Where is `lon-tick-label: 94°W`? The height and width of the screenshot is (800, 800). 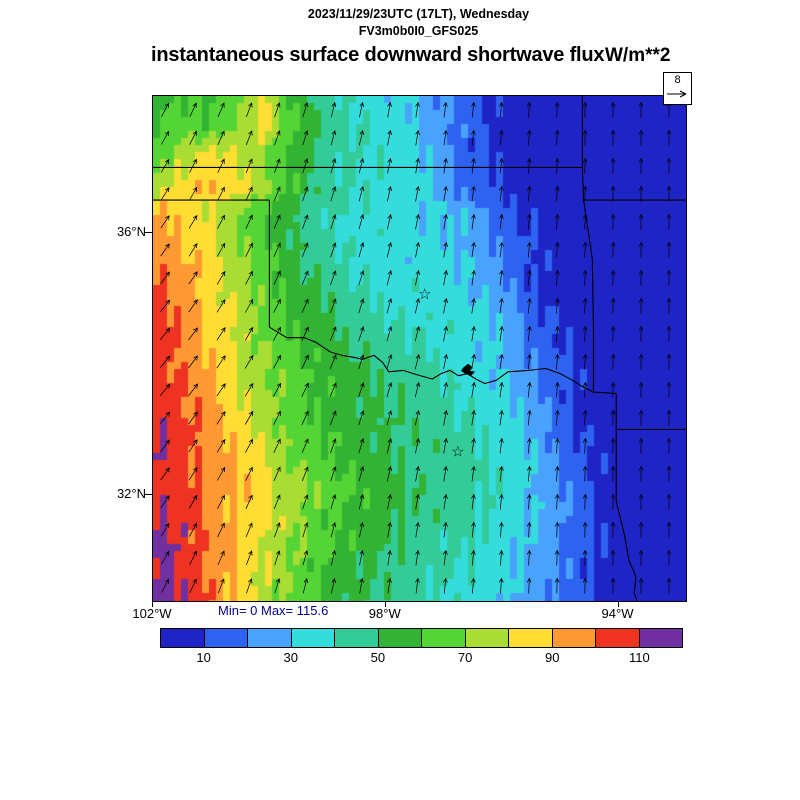
lon-tick-label: 94°W is located at coordinates (617, 613).